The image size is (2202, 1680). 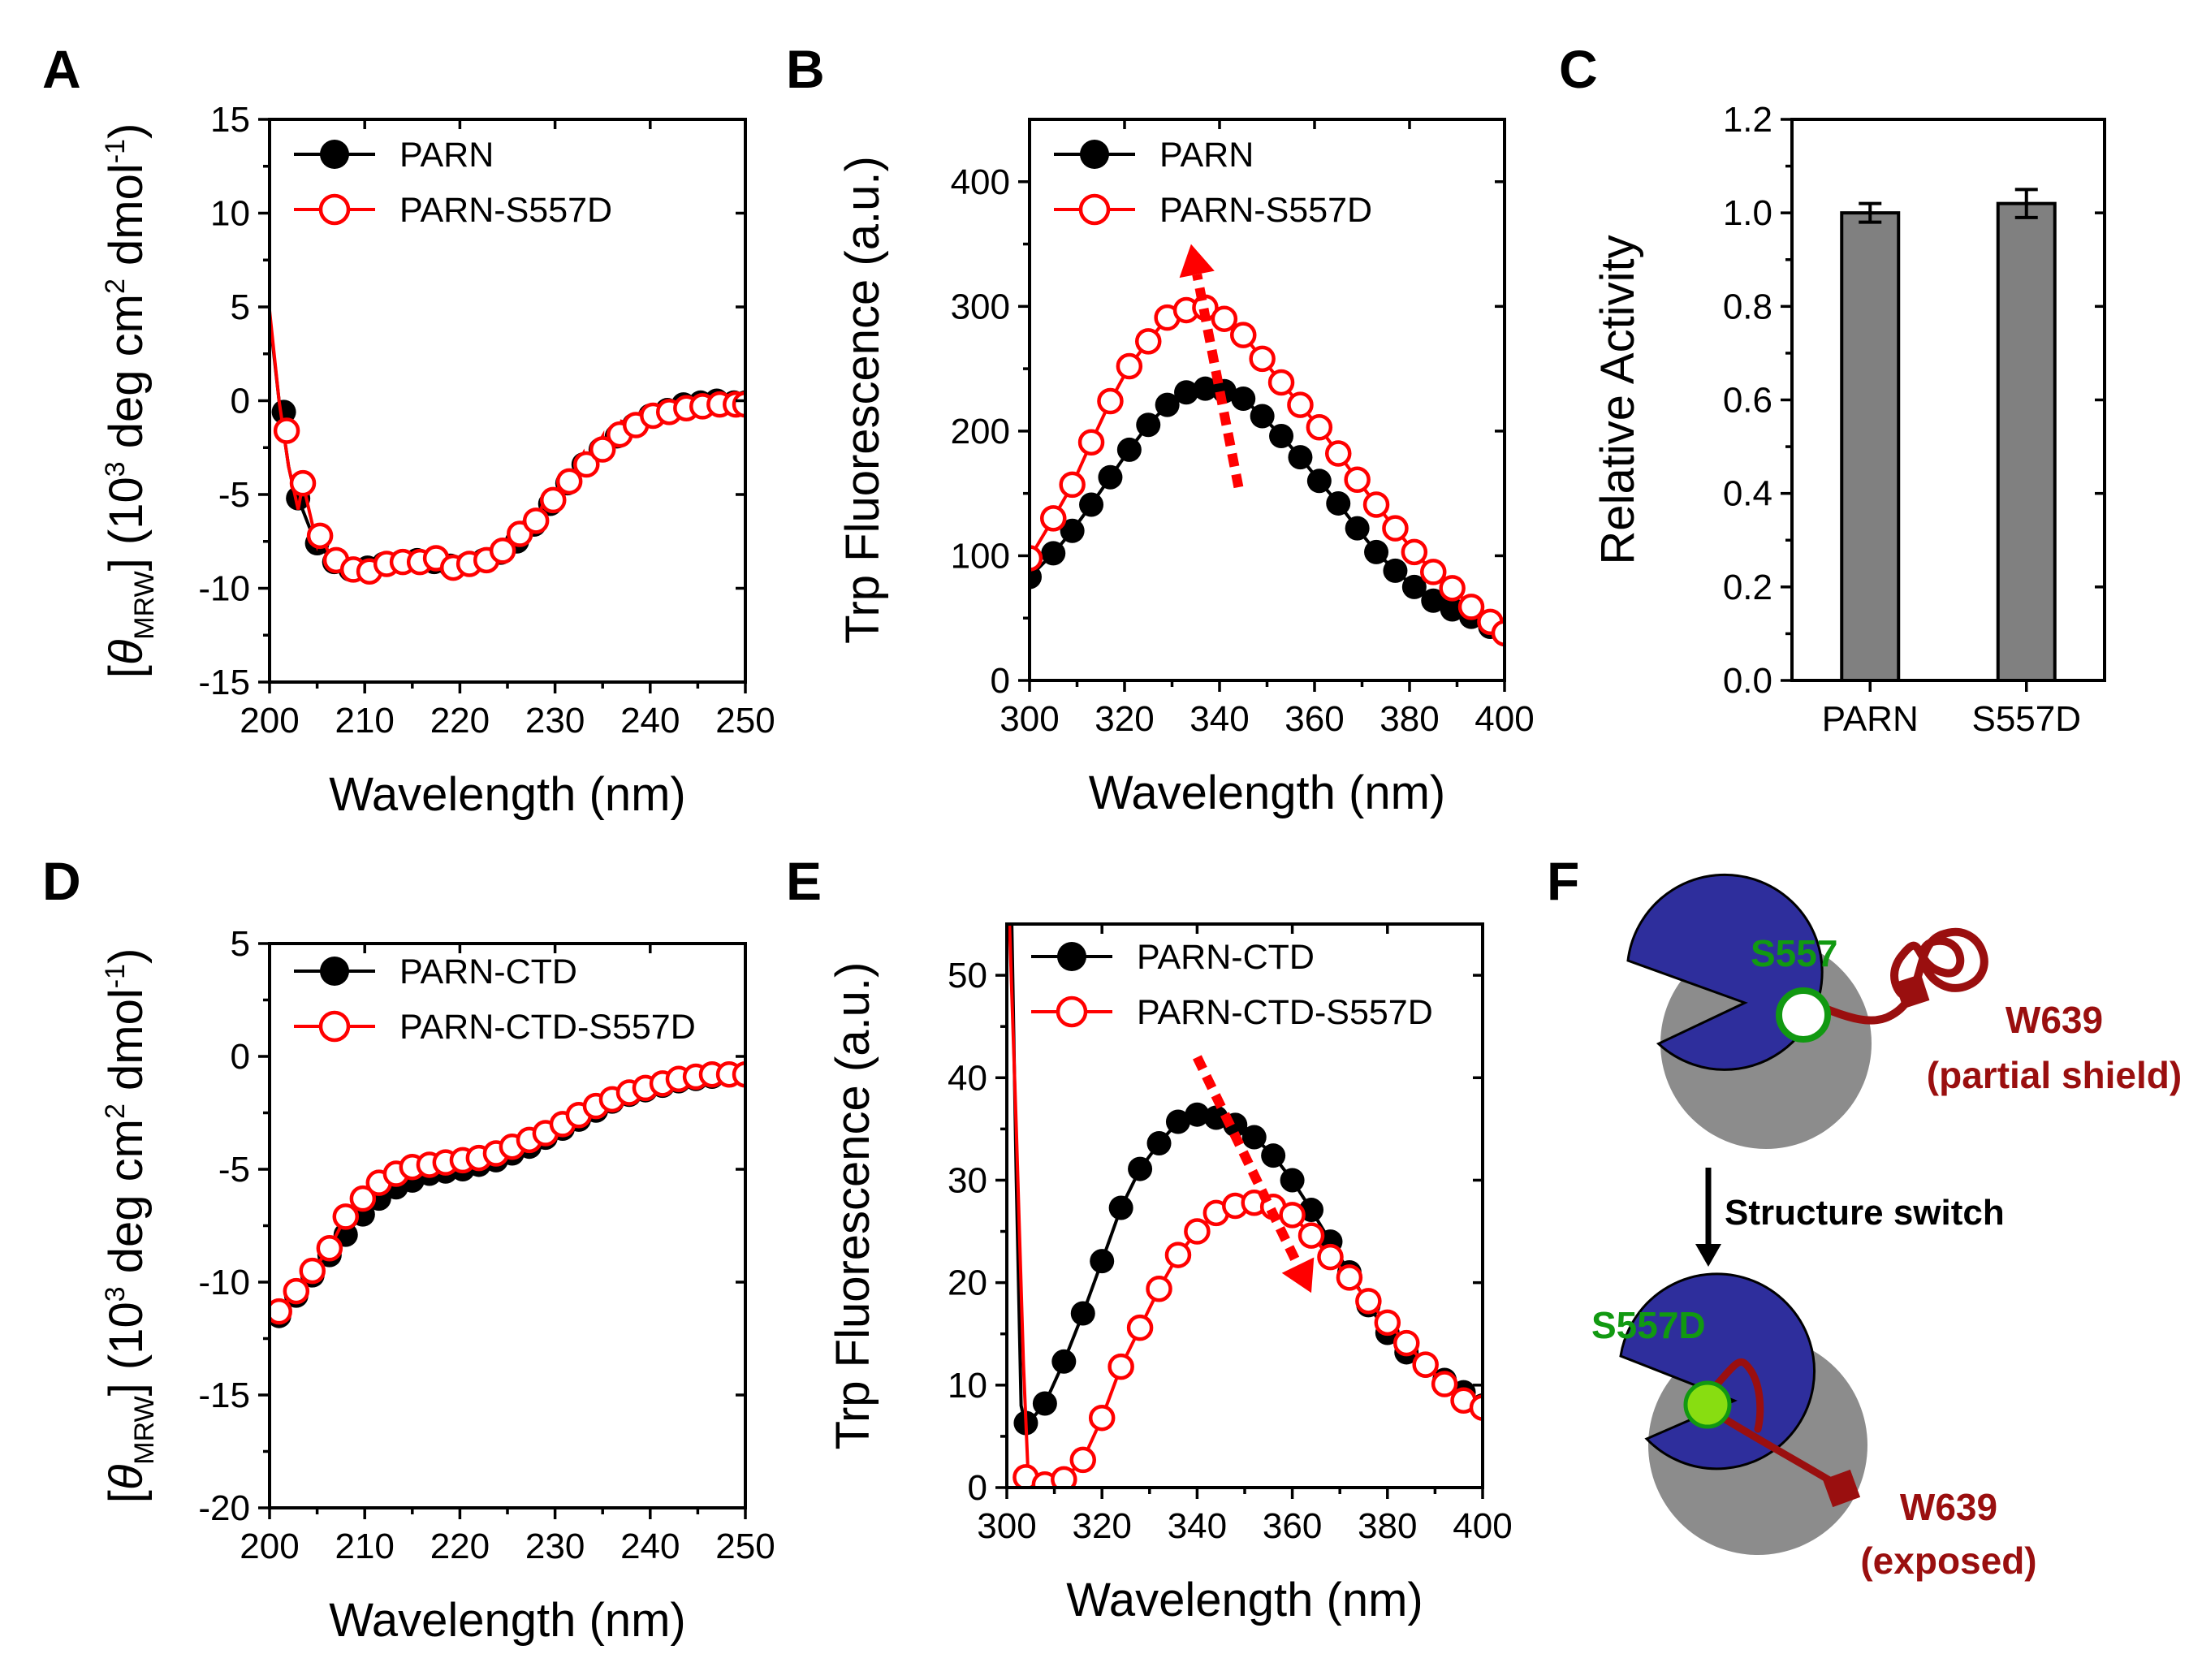 What do you see at coordinates (1747, 120) in the screenshot?
I see `y-tick-label: 1.2` at bounding box center [1747, 120].